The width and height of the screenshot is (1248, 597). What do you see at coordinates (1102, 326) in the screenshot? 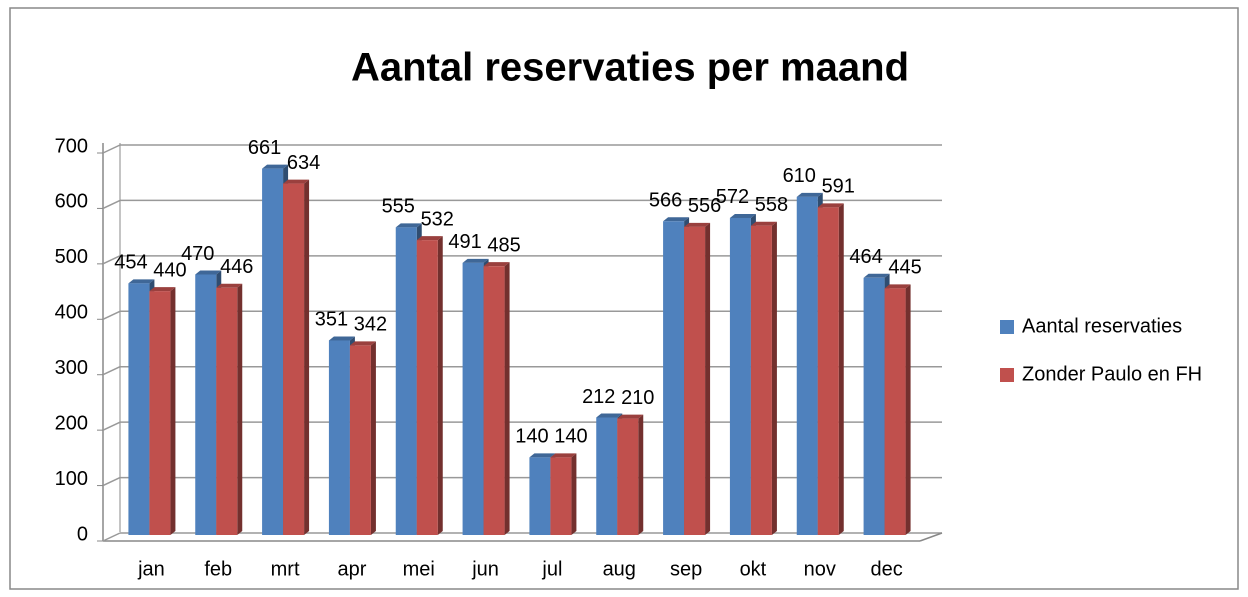
I see `legend-label: Aantal reservaties` at bounding box center [1102, 326].